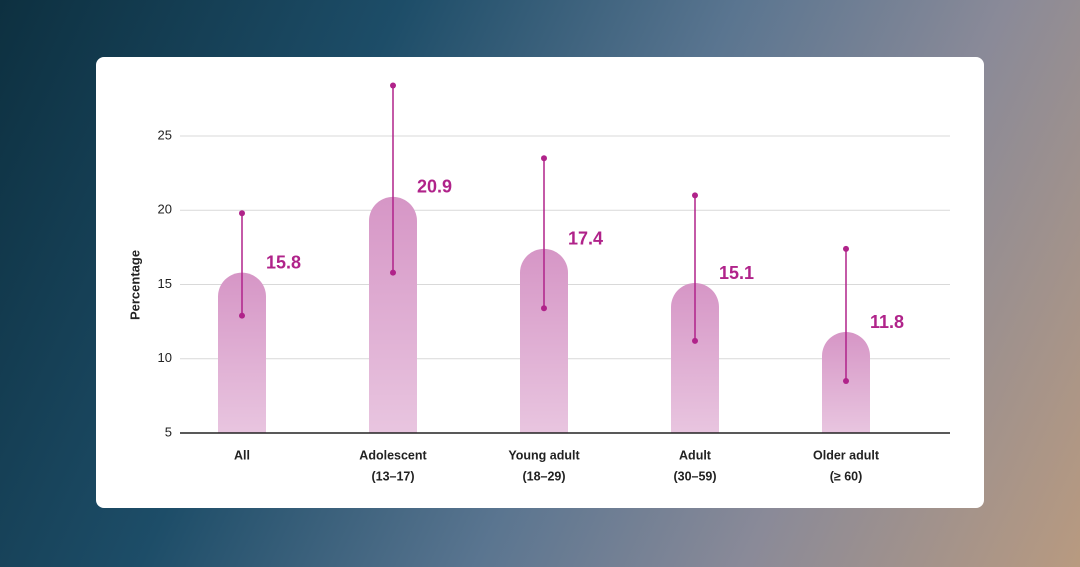  Describe the element at coordinates (165, 357) in the screenshot. I see `y-tick-label: 10` at that location.